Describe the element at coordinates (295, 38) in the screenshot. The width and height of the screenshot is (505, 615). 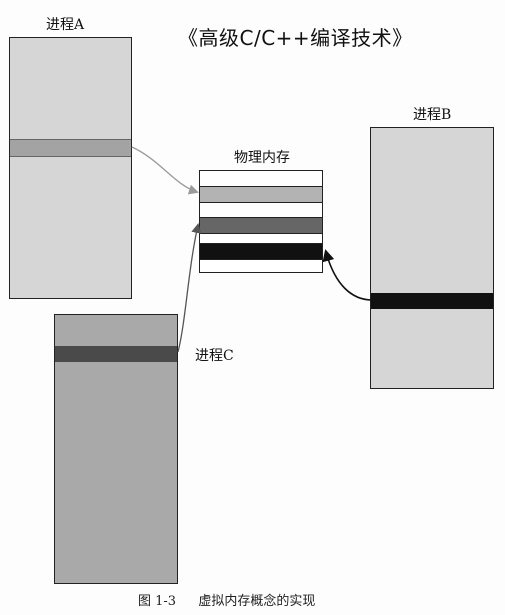
I see `book-title: 《高级C/C++编译技术》` at that location.